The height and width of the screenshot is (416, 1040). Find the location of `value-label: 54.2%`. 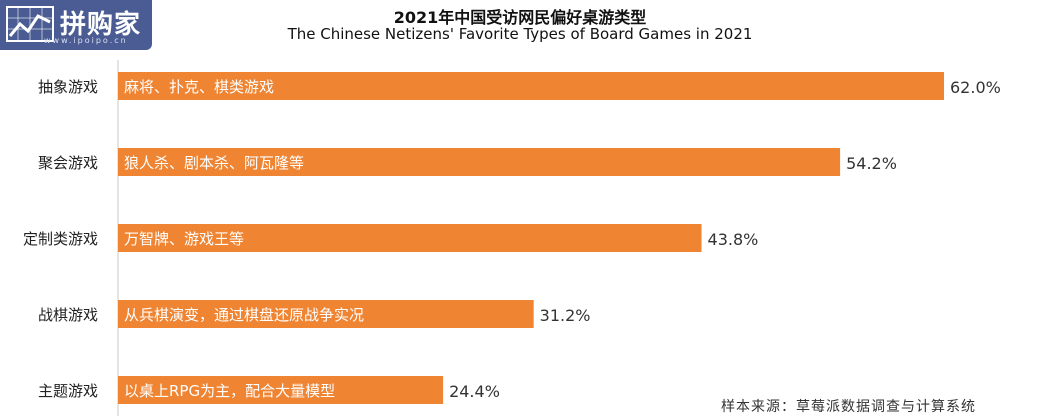

value-label: 54.2% is located at coordinates (871, 163).